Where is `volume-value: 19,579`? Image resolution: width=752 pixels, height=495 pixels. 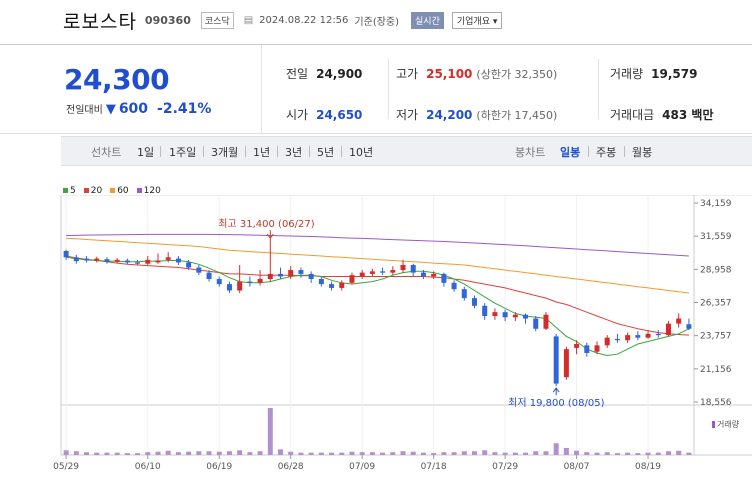 volume-value: 19,579 is located at coordinates (674, 74).